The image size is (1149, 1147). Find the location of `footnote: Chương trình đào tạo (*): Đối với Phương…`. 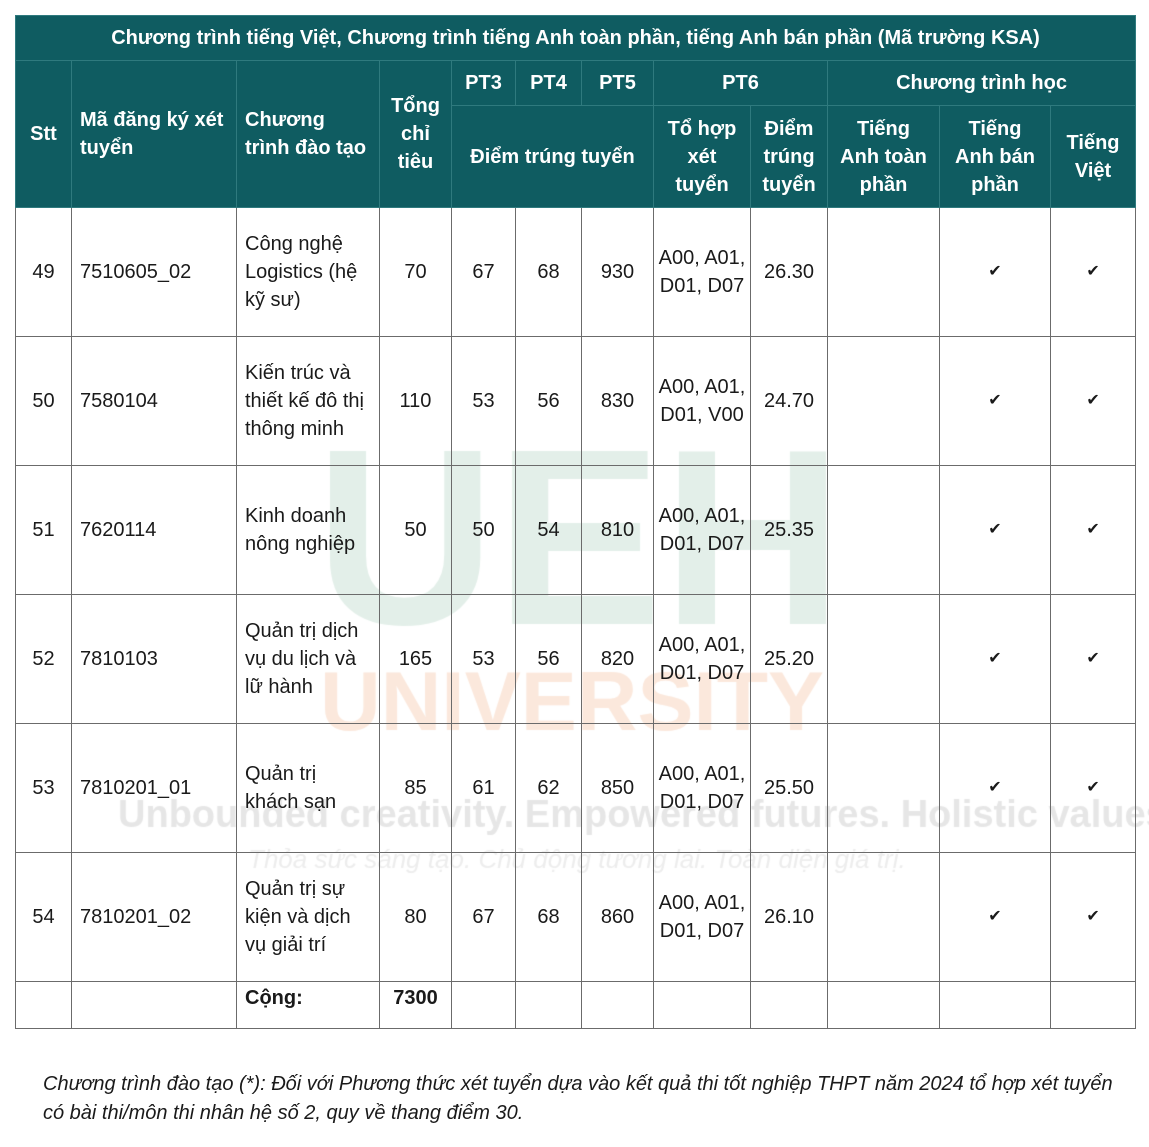

footnote: Chương trình đào tạo (*): Đối với Phương… is located at coordinates (578, 1098).